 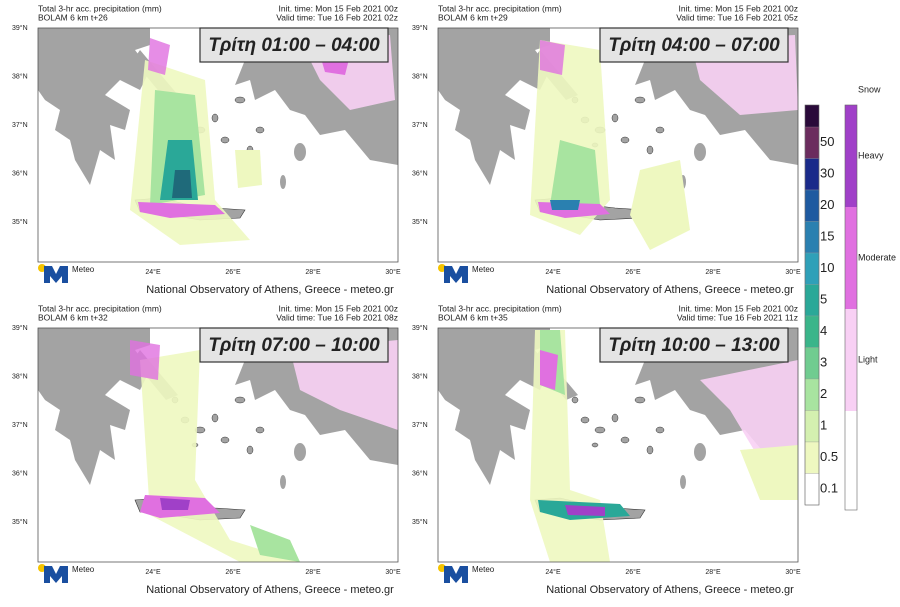 I want to click on legend-label: 2, so click(x=823, y=393).